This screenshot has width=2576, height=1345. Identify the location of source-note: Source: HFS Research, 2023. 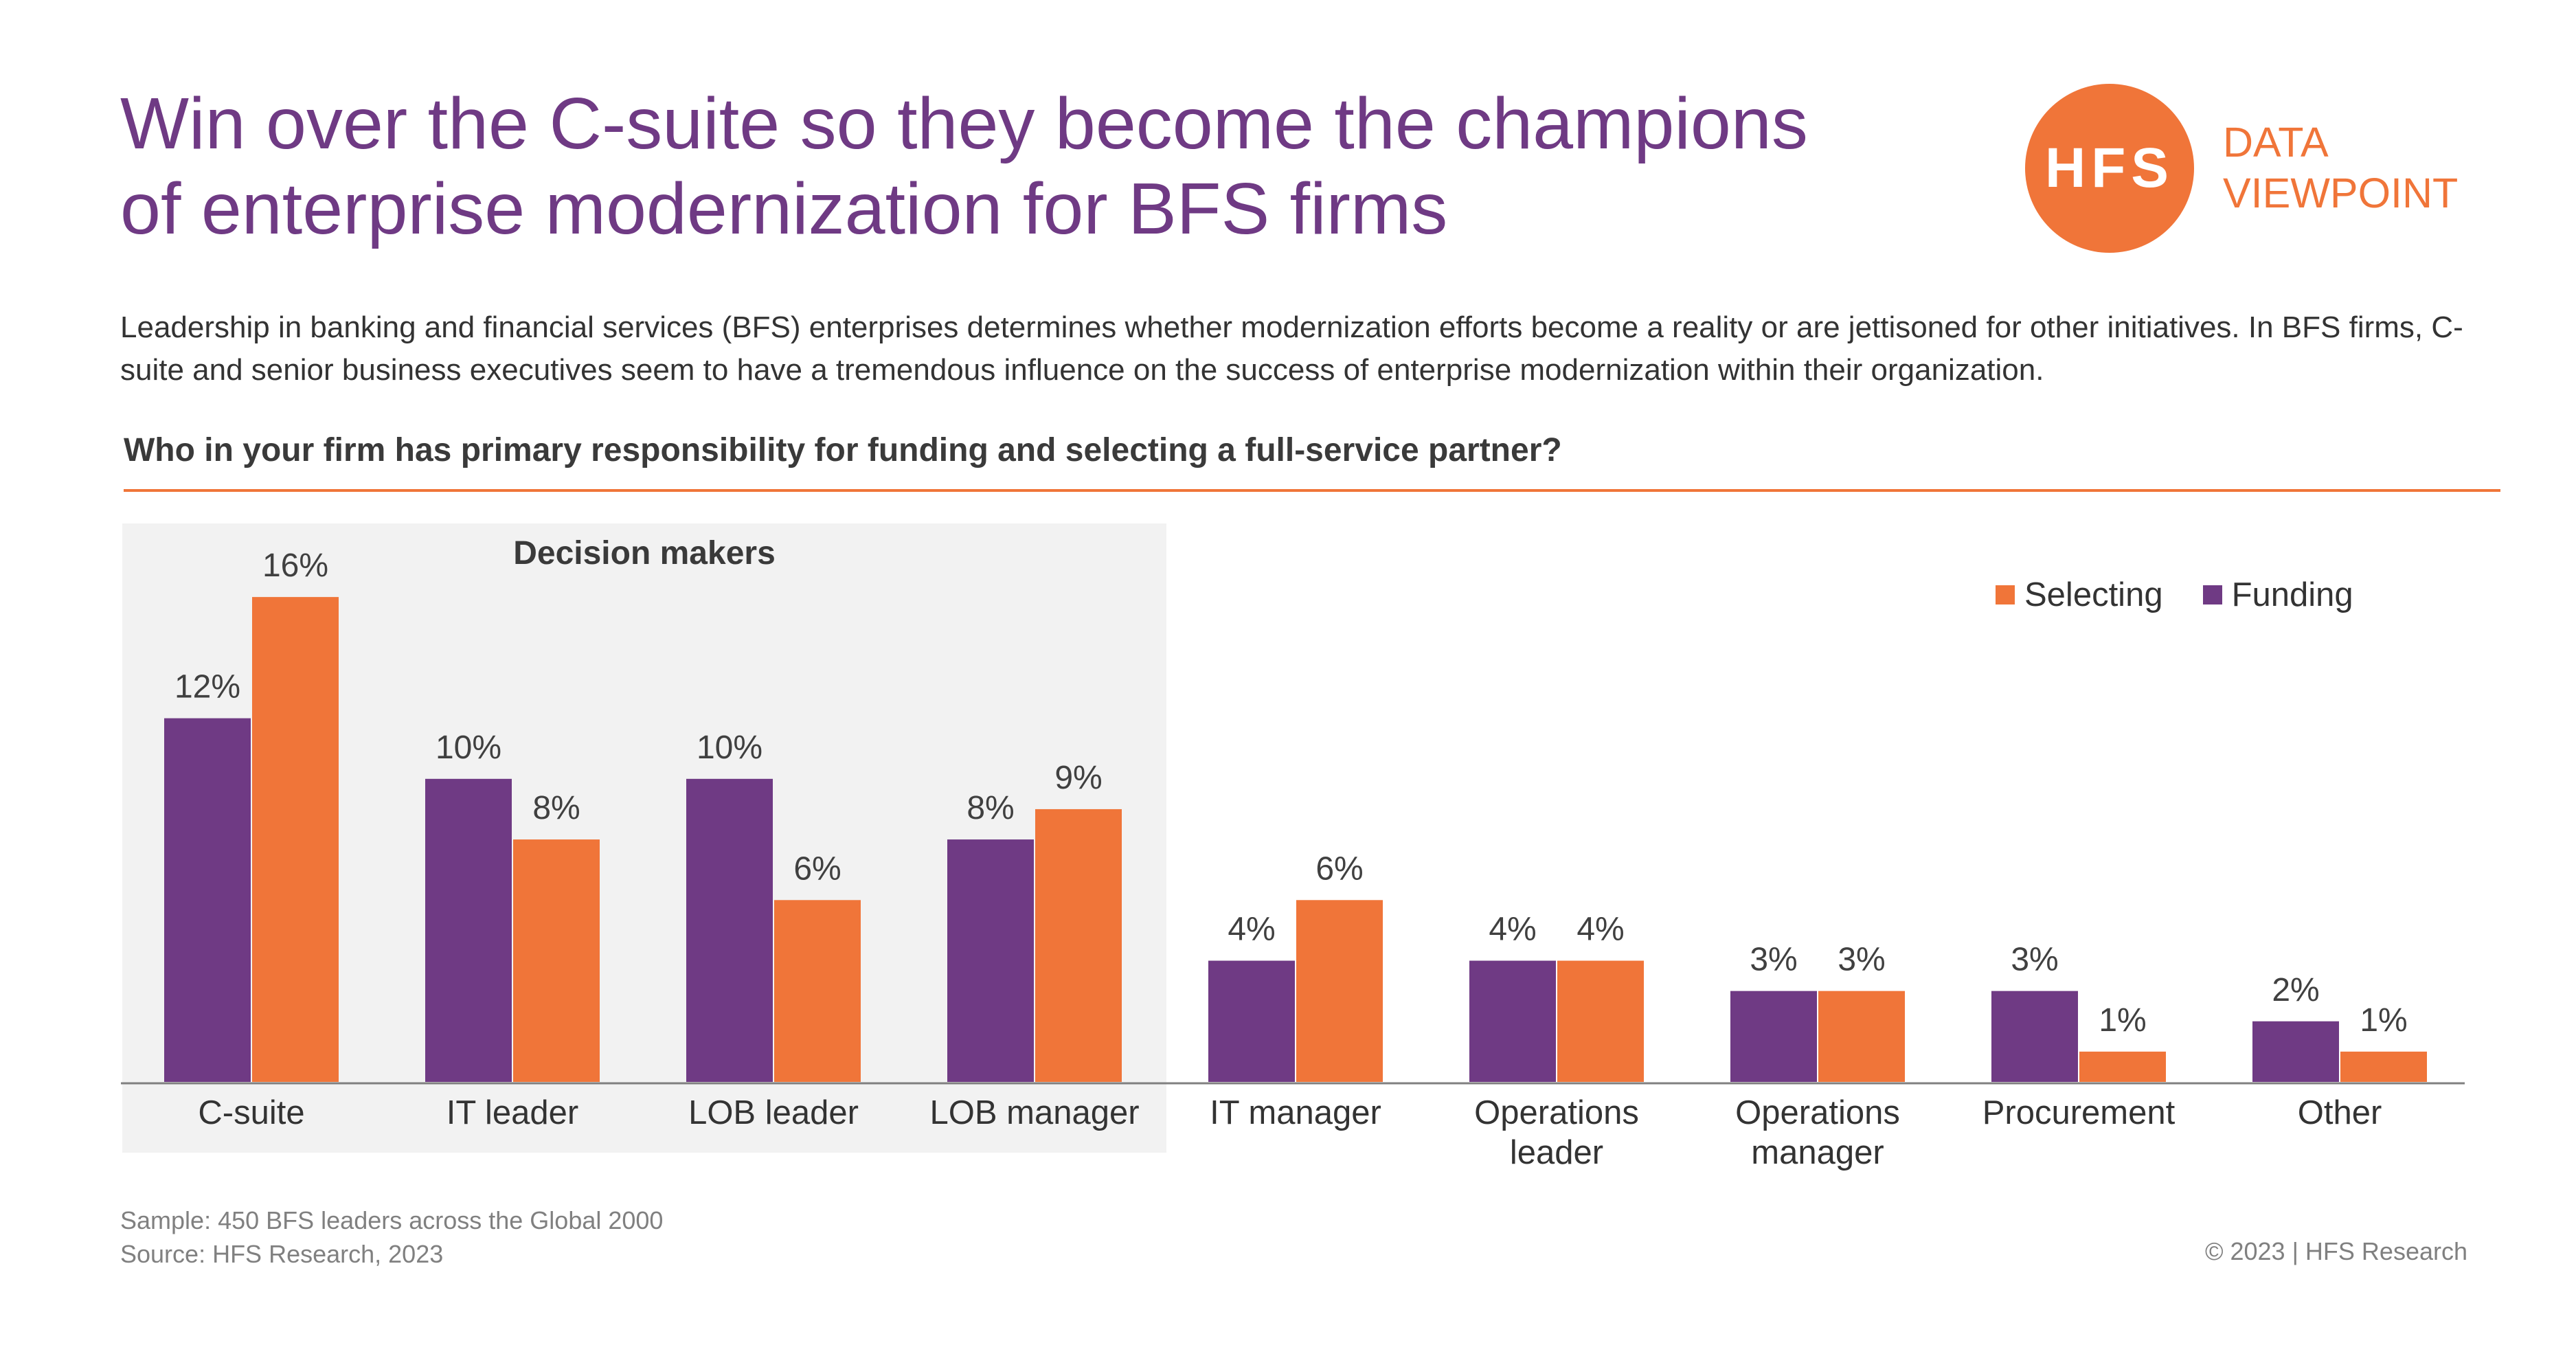
(282, 1254).